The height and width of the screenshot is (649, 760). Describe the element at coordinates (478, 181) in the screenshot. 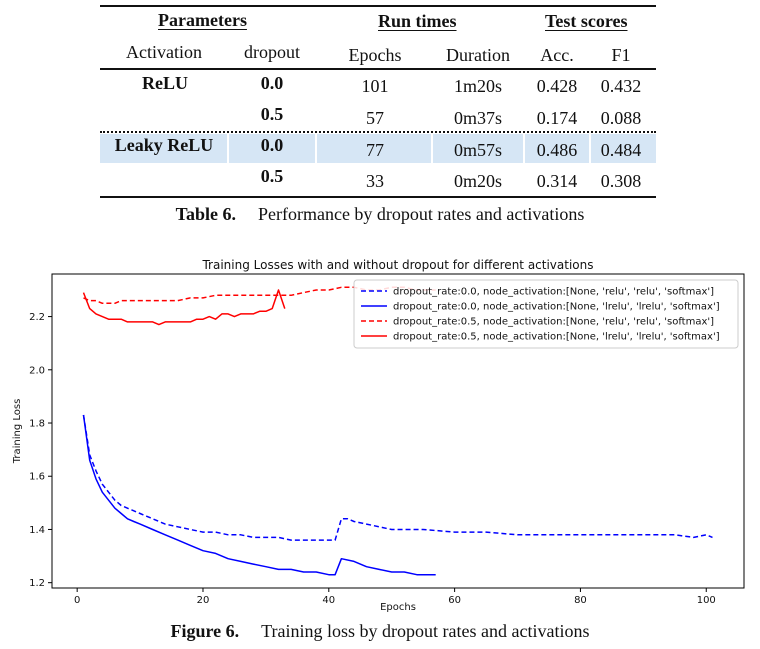

I see `row4-duration: 0m20s` at that location.